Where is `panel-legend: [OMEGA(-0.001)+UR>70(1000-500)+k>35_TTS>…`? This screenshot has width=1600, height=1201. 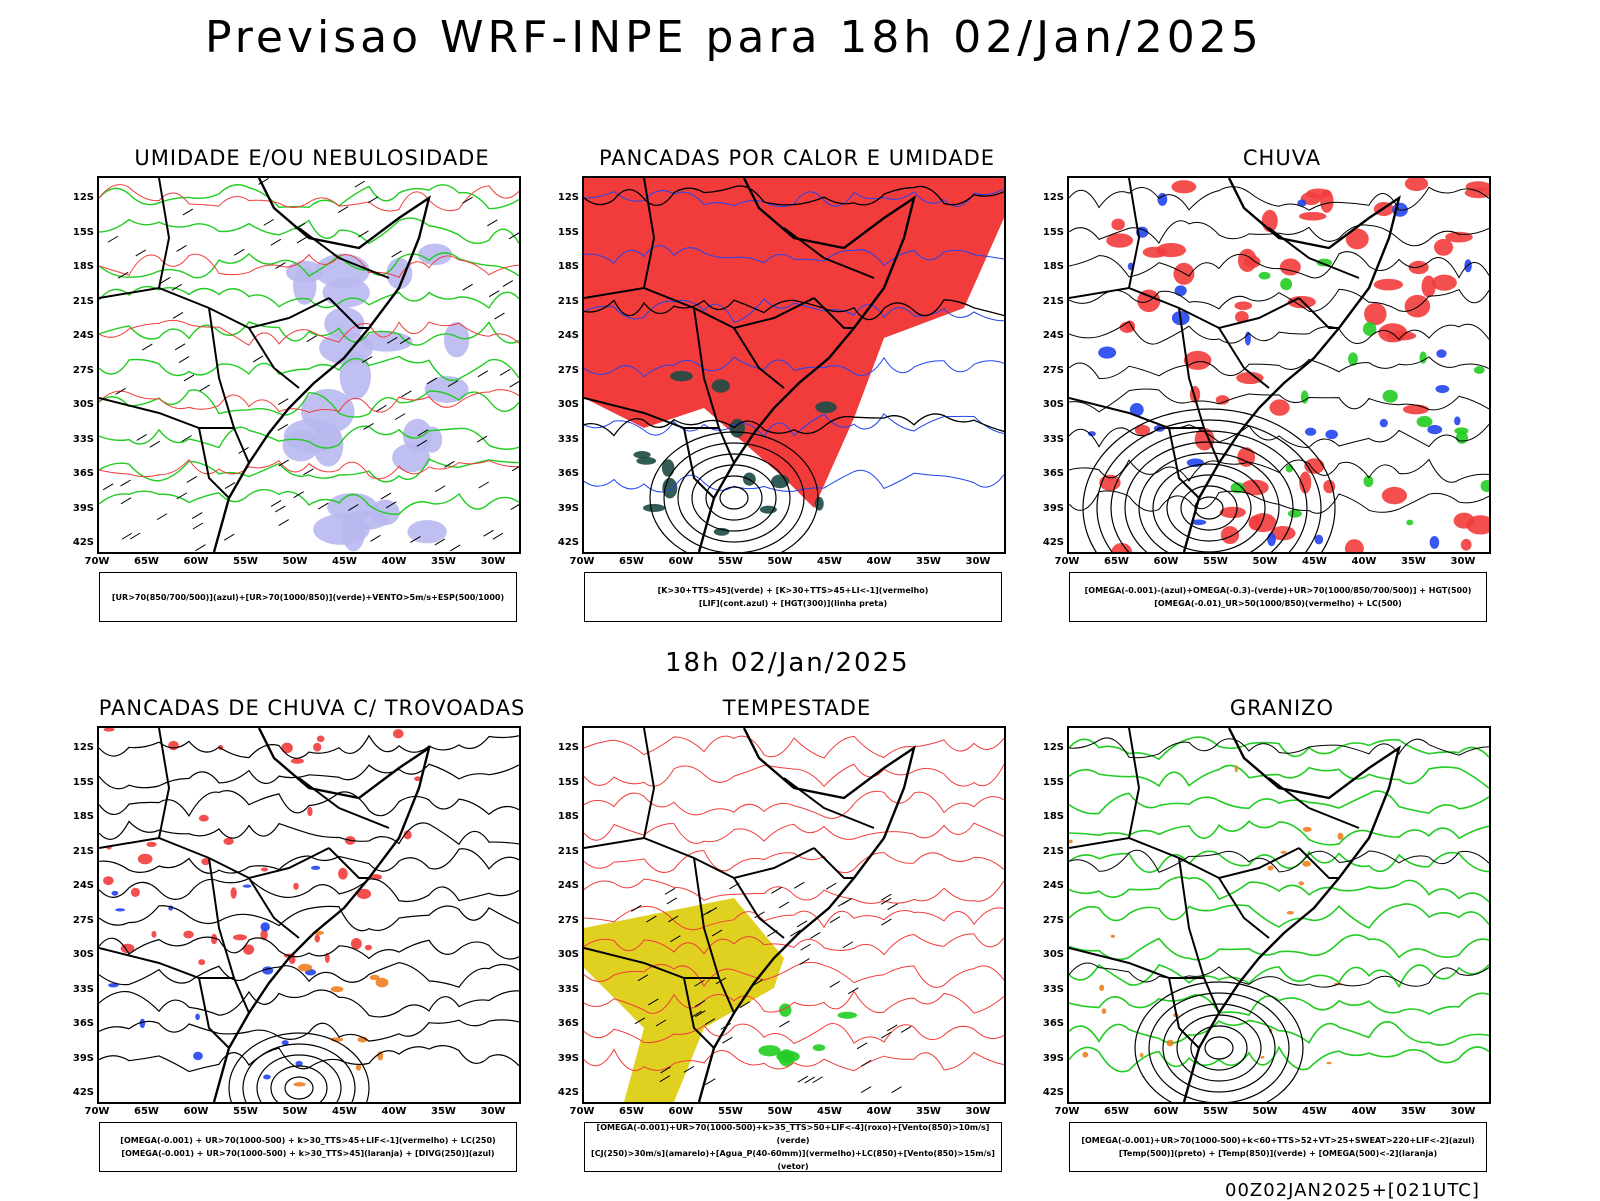 panel-legend: [OMEGA(-0.001)+UR>70(1000-500)+k>35_TTS>… is located at coordinates (793, 1147).